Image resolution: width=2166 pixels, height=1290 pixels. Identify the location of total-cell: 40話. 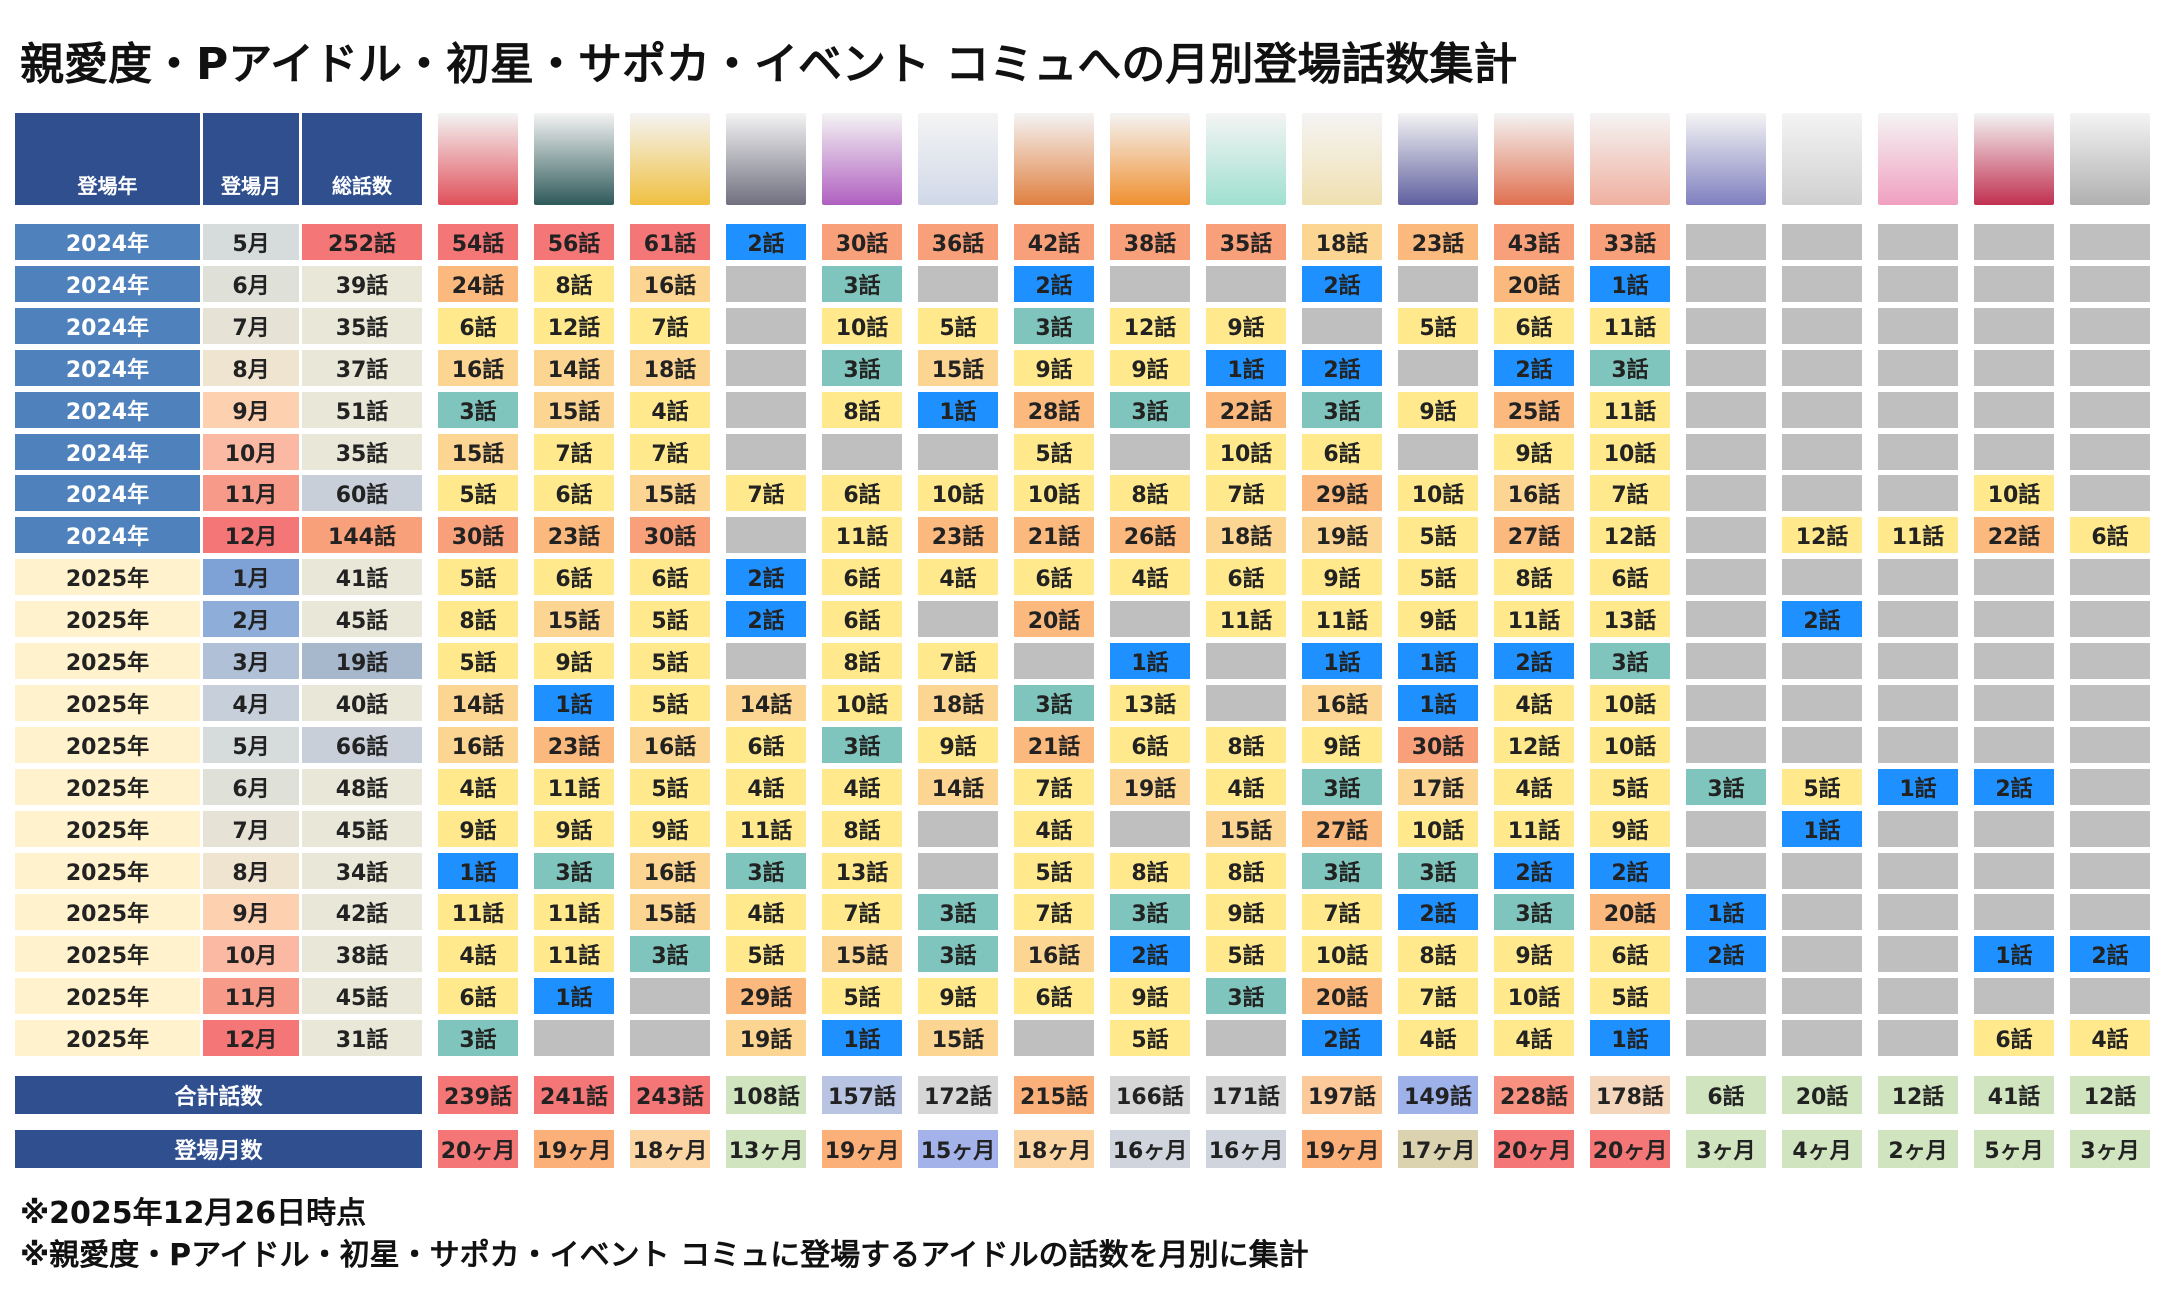
(362, 702).